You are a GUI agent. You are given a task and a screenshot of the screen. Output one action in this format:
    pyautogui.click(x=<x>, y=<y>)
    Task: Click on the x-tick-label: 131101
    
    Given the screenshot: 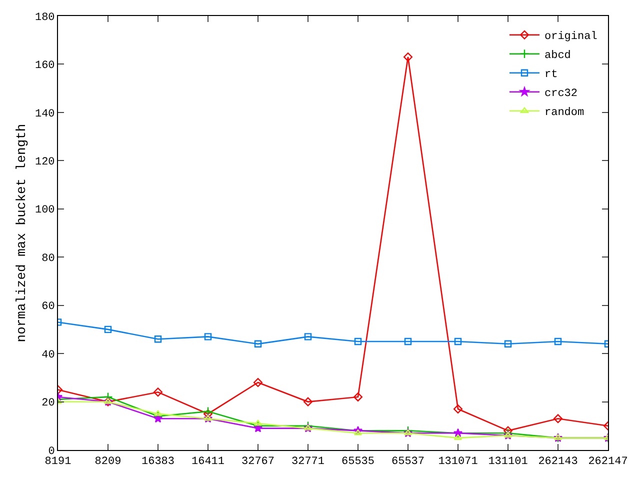 What is the action you would take?
    pyautogui.click(x=508, y=462)
    